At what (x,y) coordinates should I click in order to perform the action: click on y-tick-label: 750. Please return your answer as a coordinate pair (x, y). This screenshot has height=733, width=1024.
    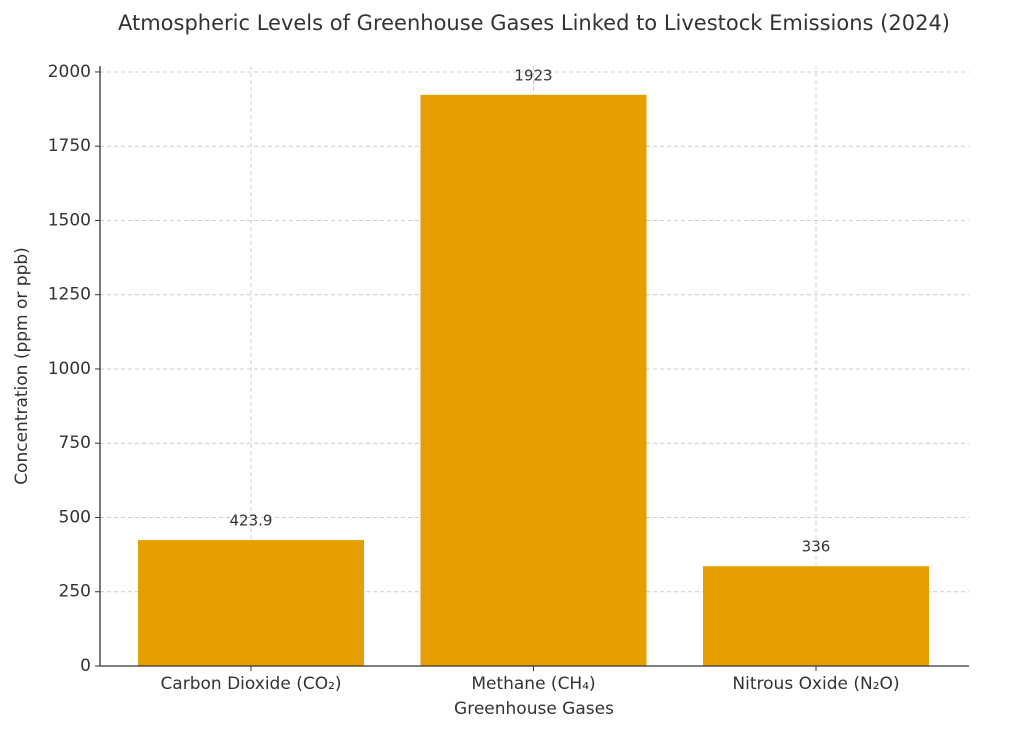
    Looking at the image, I should click on (75, 443).